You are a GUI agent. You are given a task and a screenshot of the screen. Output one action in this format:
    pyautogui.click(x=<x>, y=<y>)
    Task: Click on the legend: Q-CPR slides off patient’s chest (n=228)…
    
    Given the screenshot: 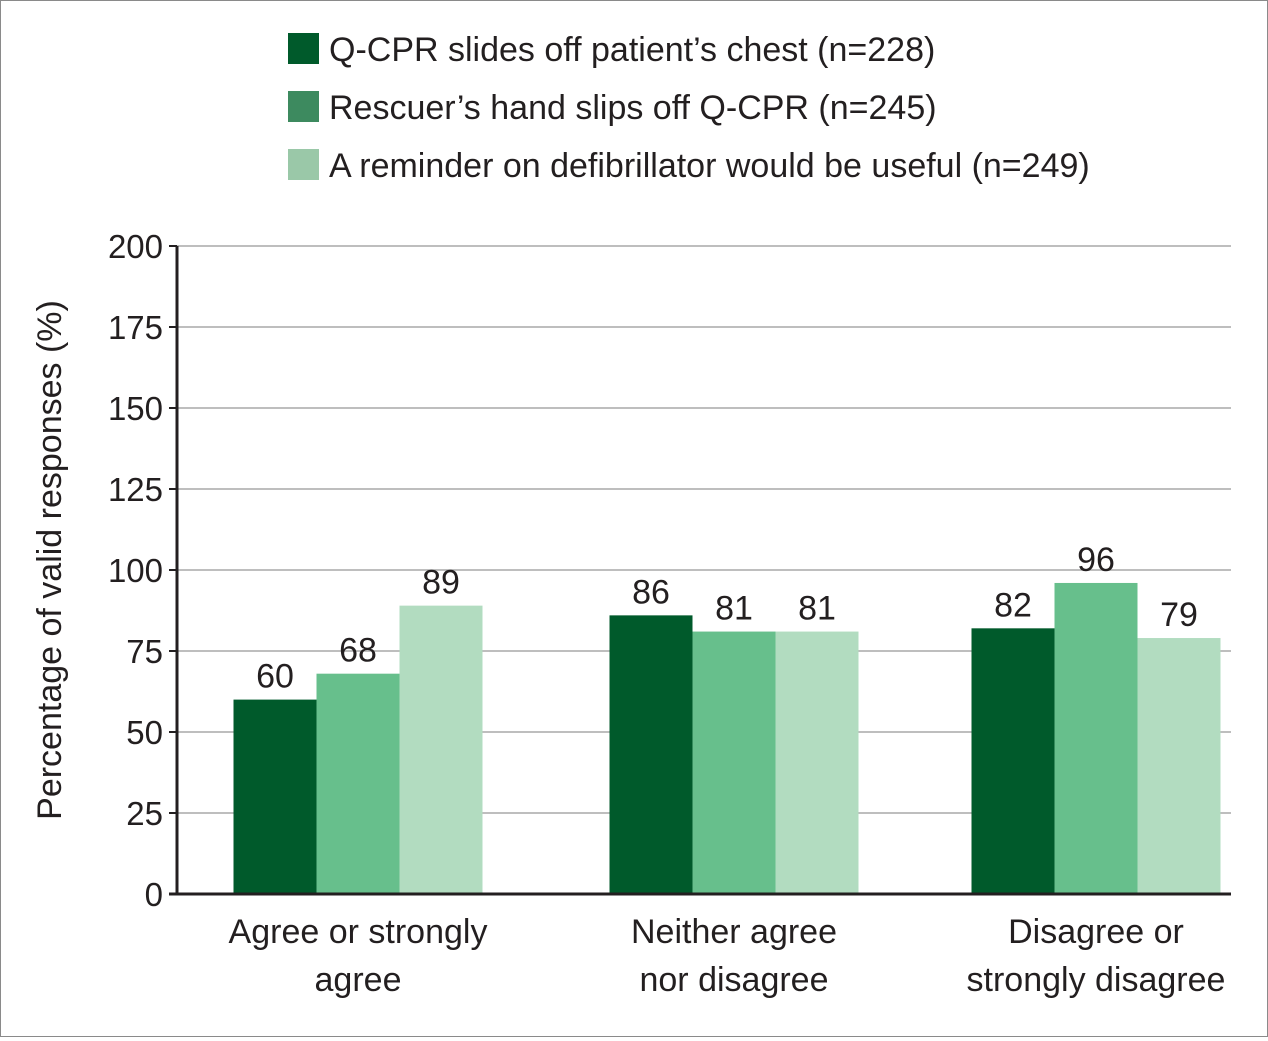 What is the action you would take?
    pyautogui.click(x=689, y=108)
    